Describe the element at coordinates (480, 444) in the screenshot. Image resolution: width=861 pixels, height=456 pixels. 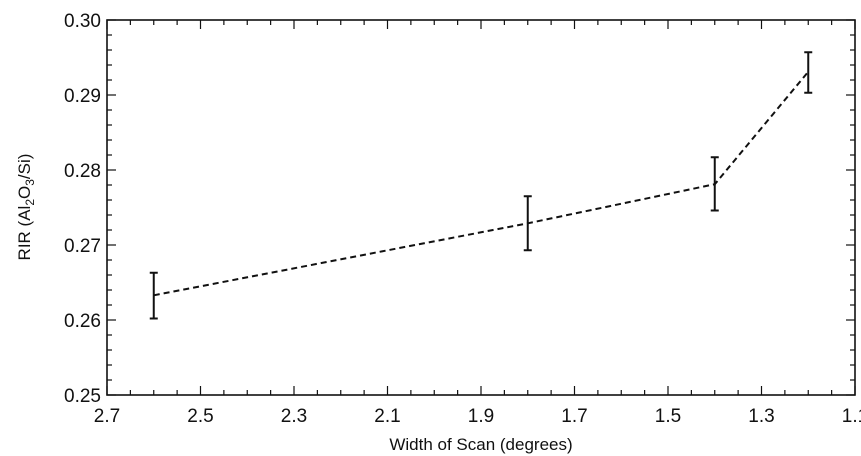
I see `x-axis-label: Width of Scan (degrees)` at that location.